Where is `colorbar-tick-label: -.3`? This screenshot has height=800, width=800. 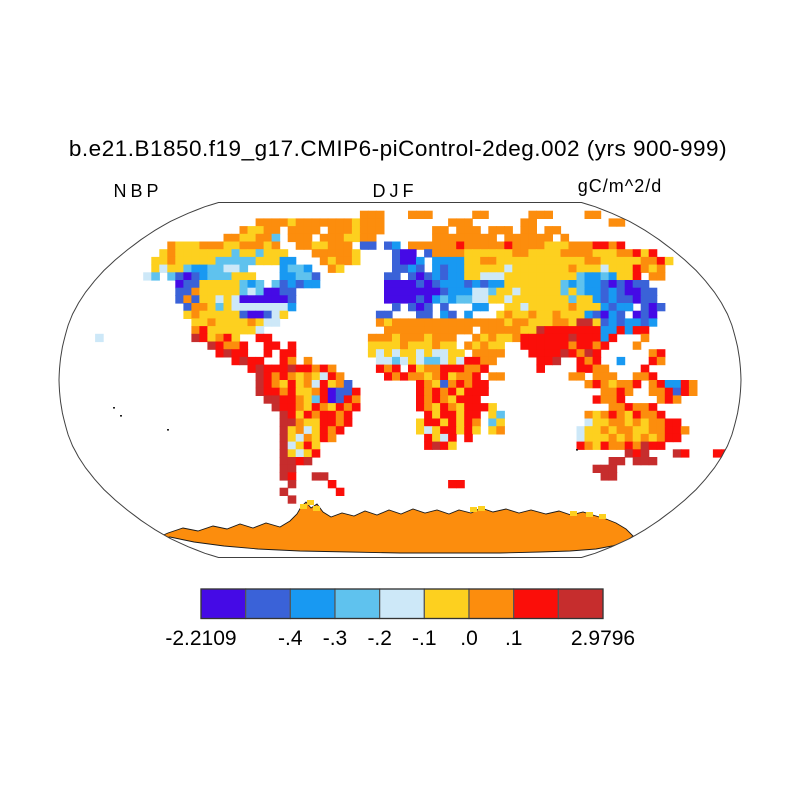 colorbar-tick-label: -.3 is located at coordinates (335, 638).